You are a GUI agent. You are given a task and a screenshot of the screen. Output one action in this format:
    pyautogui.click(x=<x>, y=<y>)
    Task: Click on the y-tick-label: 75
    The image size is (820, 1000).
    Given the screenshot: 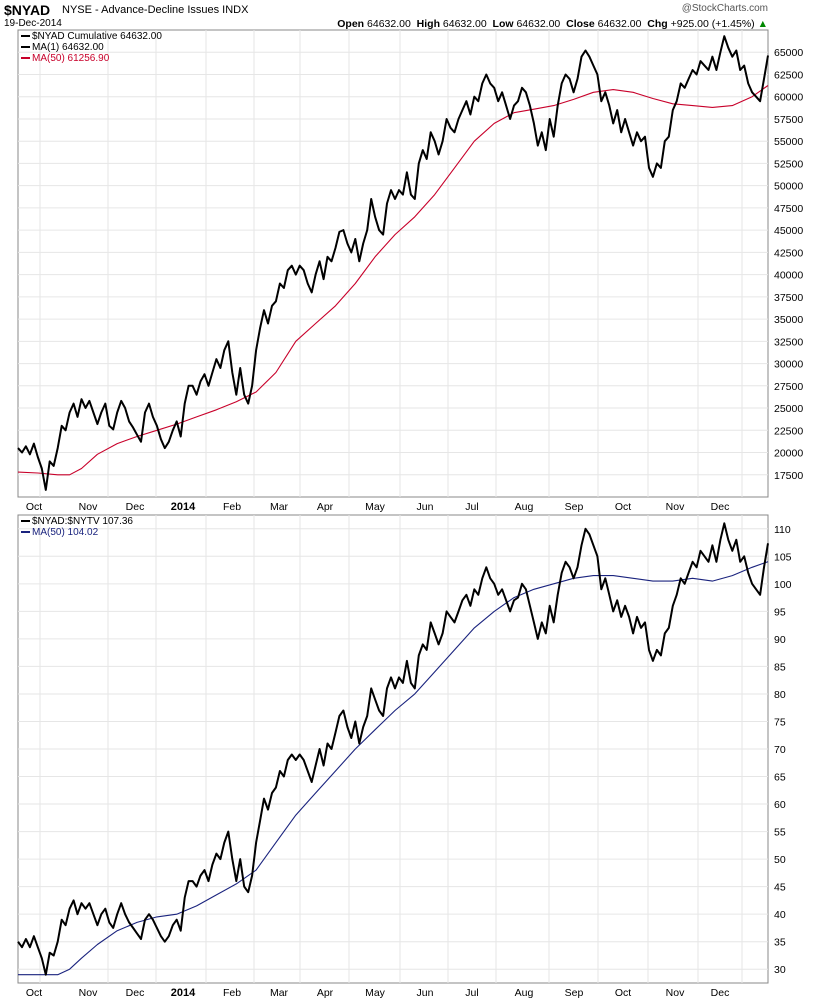 What is the action you would take?
    pyautogui.click(x=780, y=722)
    